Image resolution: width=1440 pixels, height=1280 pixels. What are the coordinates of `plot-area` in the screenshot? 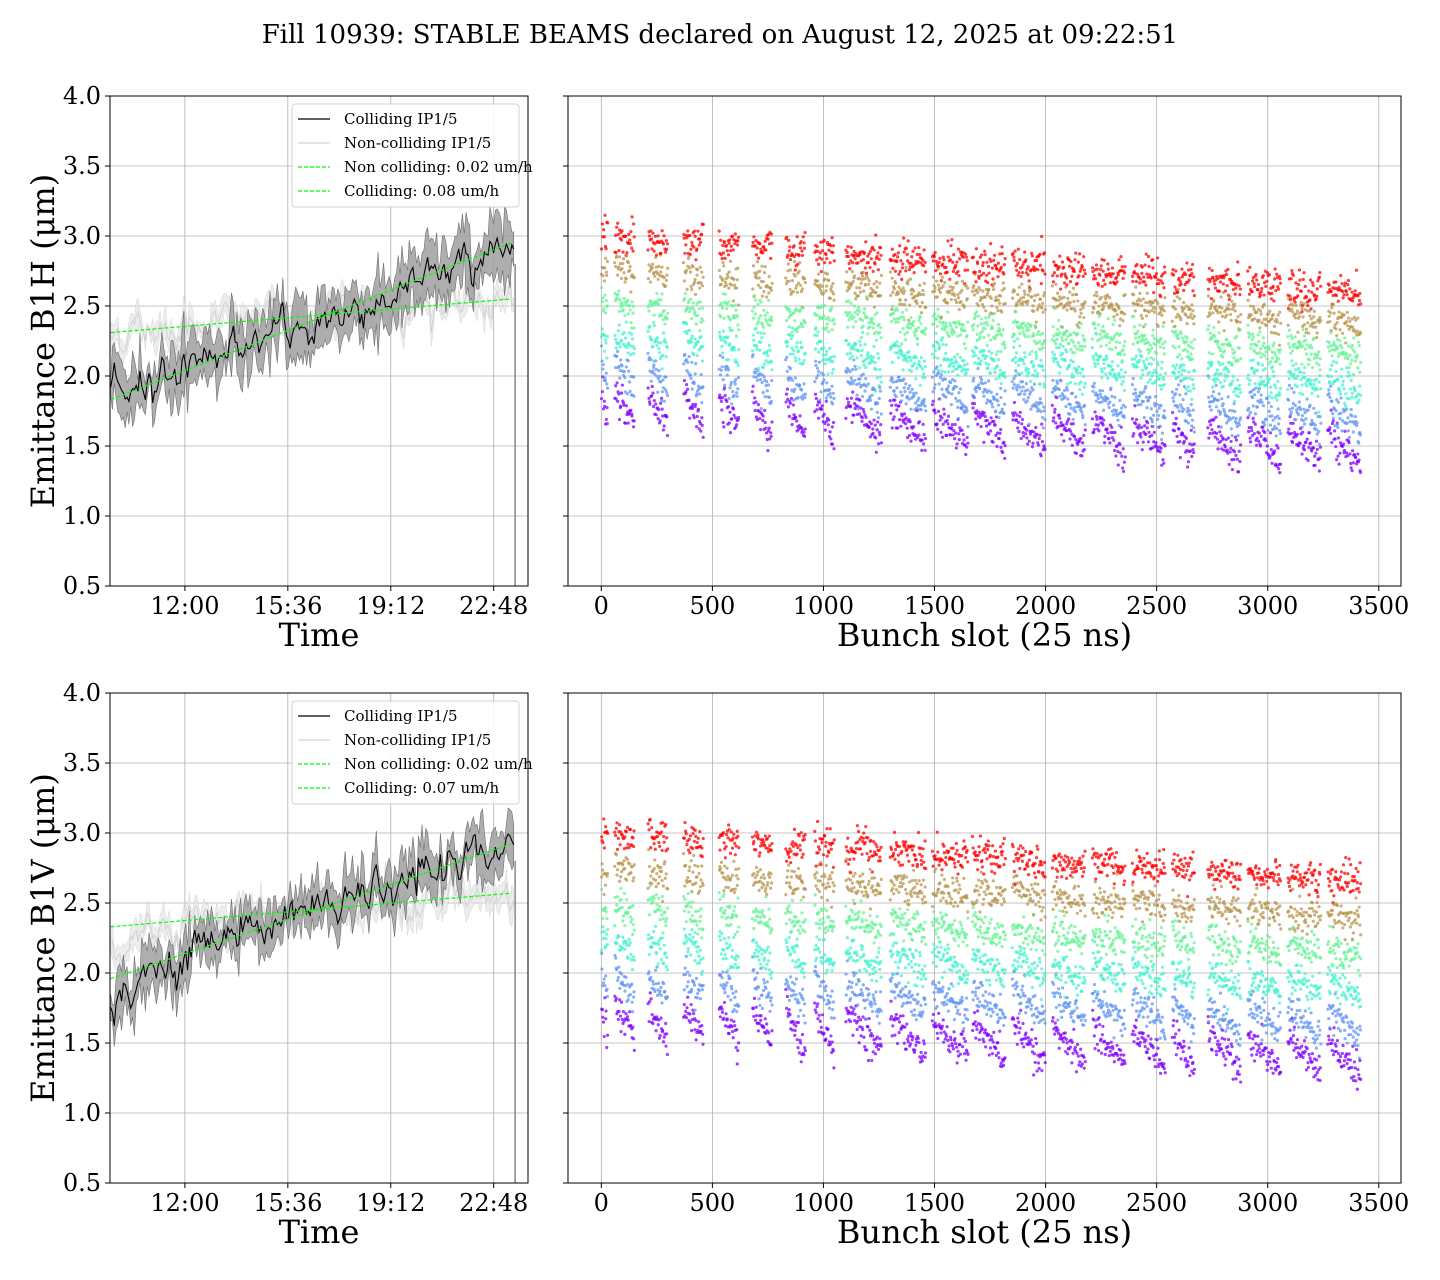 It's located at (313, 396).